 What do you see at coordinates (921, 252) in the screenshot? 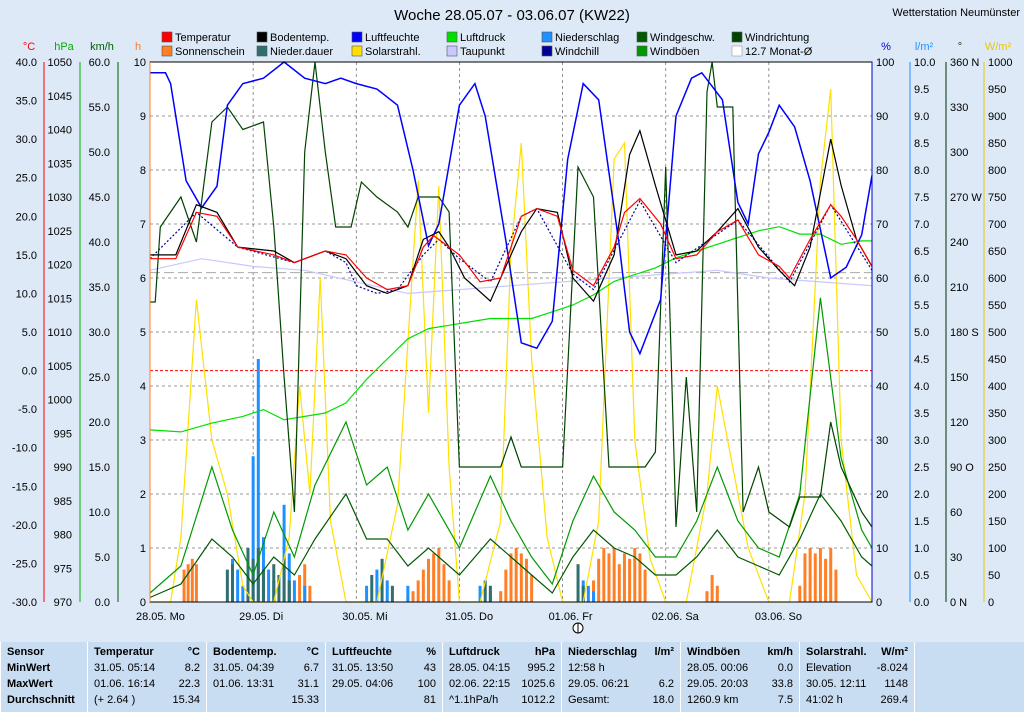
I see `rain-tick-label: 6.5` at bounding box center [921, 252].